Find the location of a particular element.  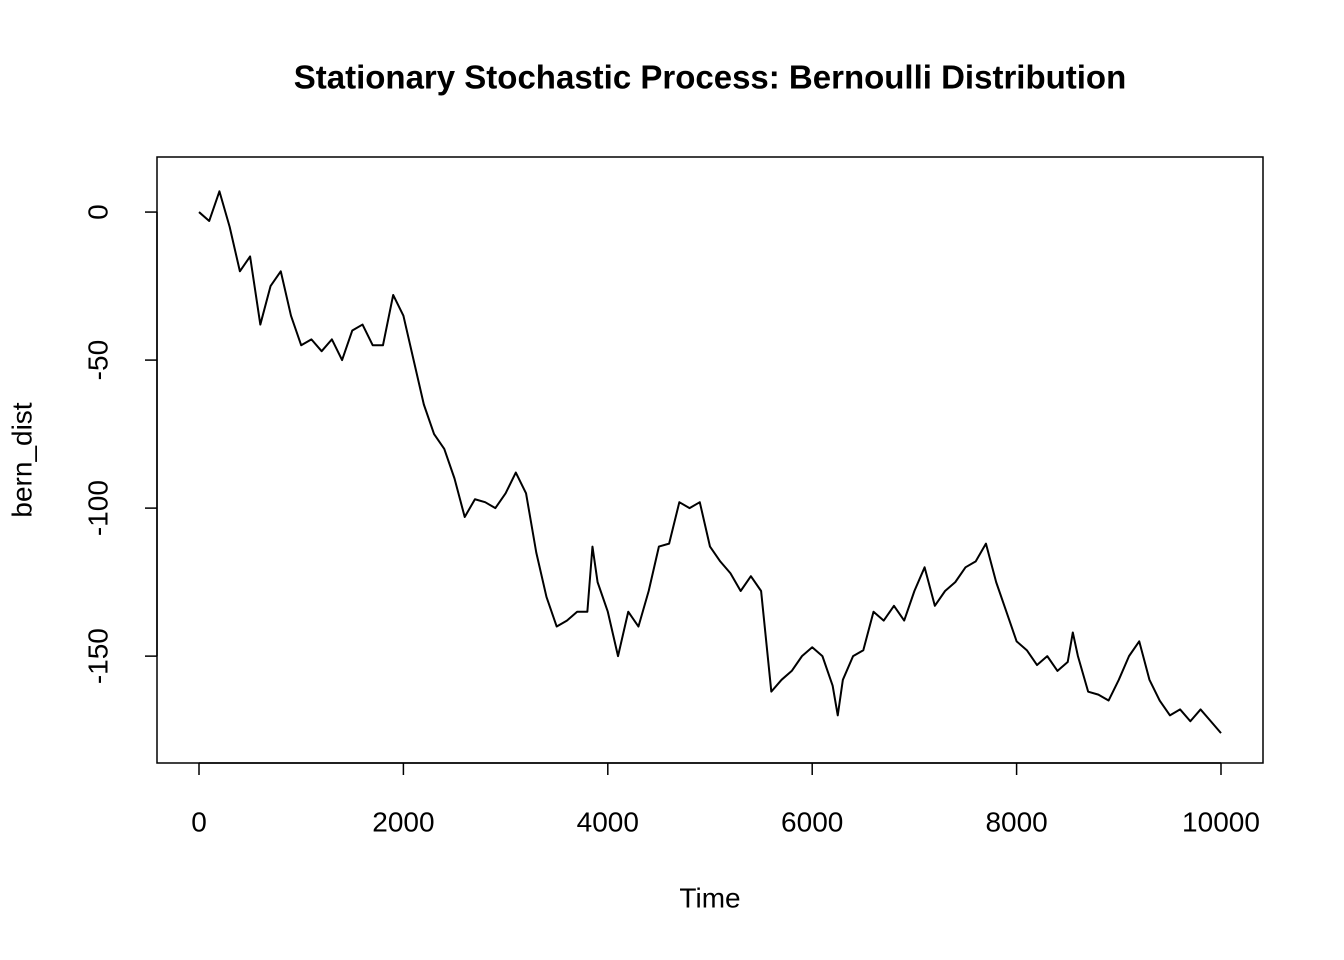

x-tick-label: 2000 is located at coordinates (403, 821).